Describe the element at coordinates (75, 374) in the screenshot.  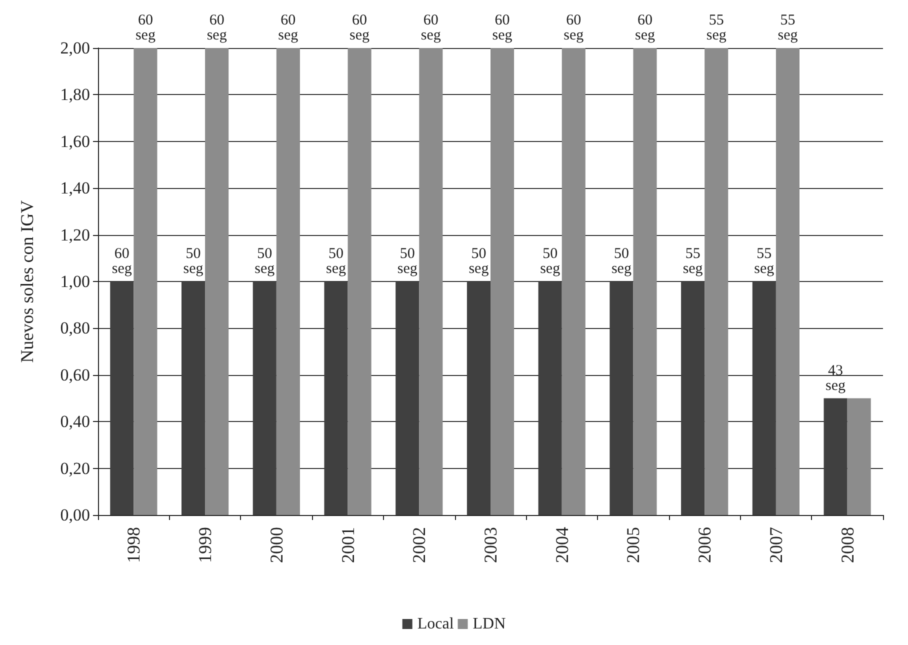
I see `y-tick-label: 0,60` at that location.